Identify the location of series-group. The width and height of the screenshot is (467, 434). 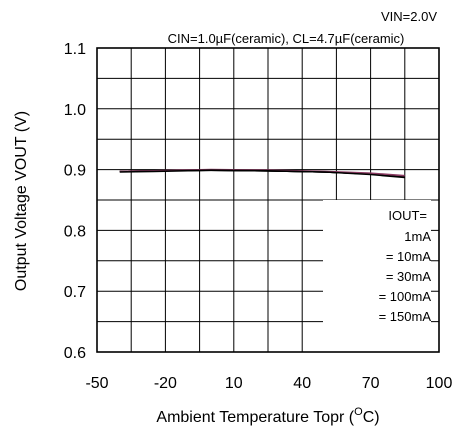
(262, 173).